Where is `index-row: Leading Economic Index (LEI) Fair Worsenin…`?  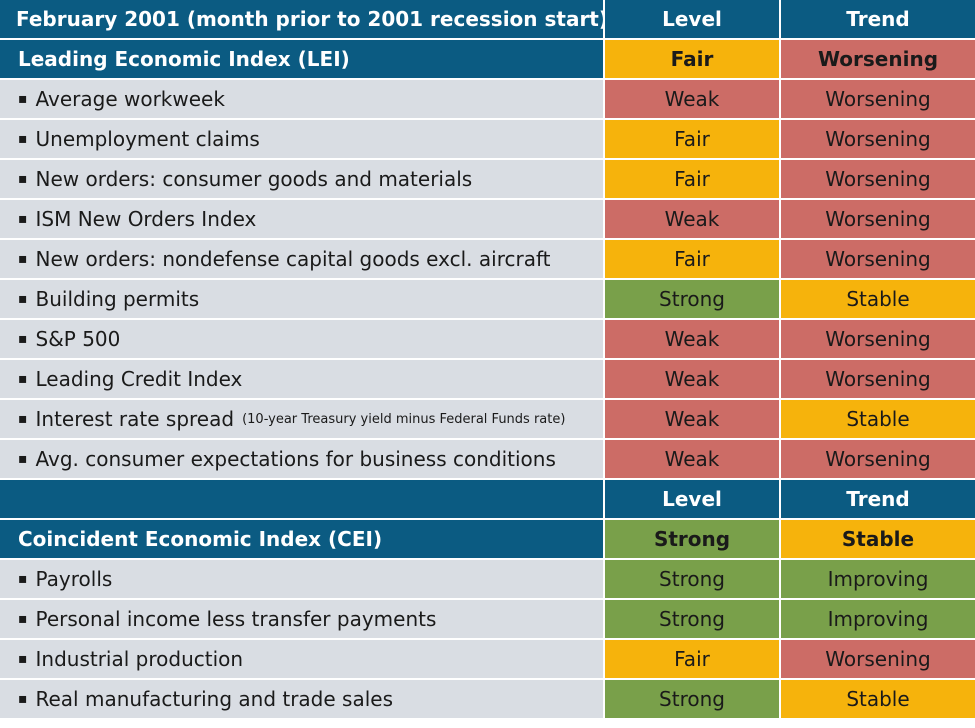 index-row: Leading Economic Index (LEI) Fair Worsenin… is located at coordinates (487, 59).